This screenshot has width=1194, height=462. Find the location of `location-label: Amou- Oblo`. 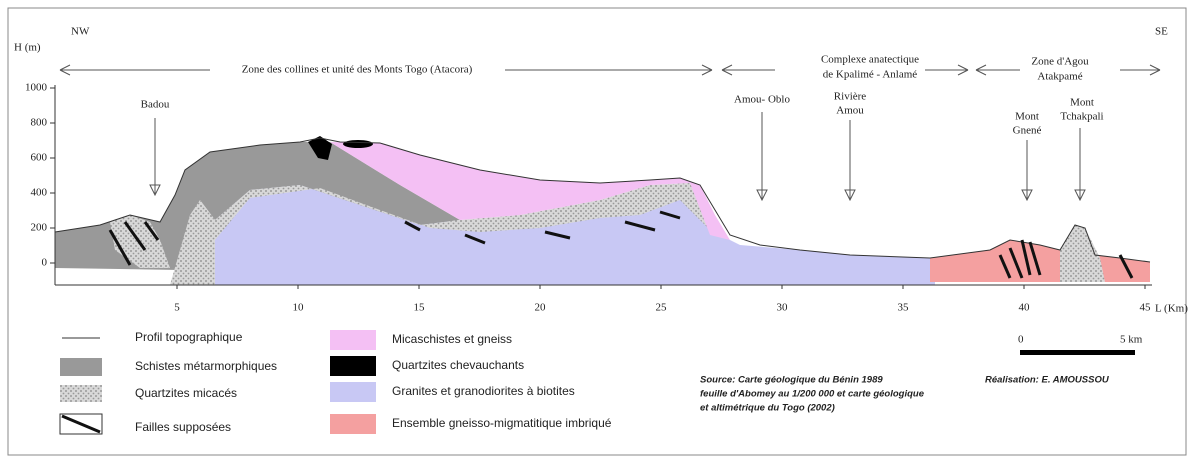

location-label: Amou- Oblo is located at coordinates (762, 100).